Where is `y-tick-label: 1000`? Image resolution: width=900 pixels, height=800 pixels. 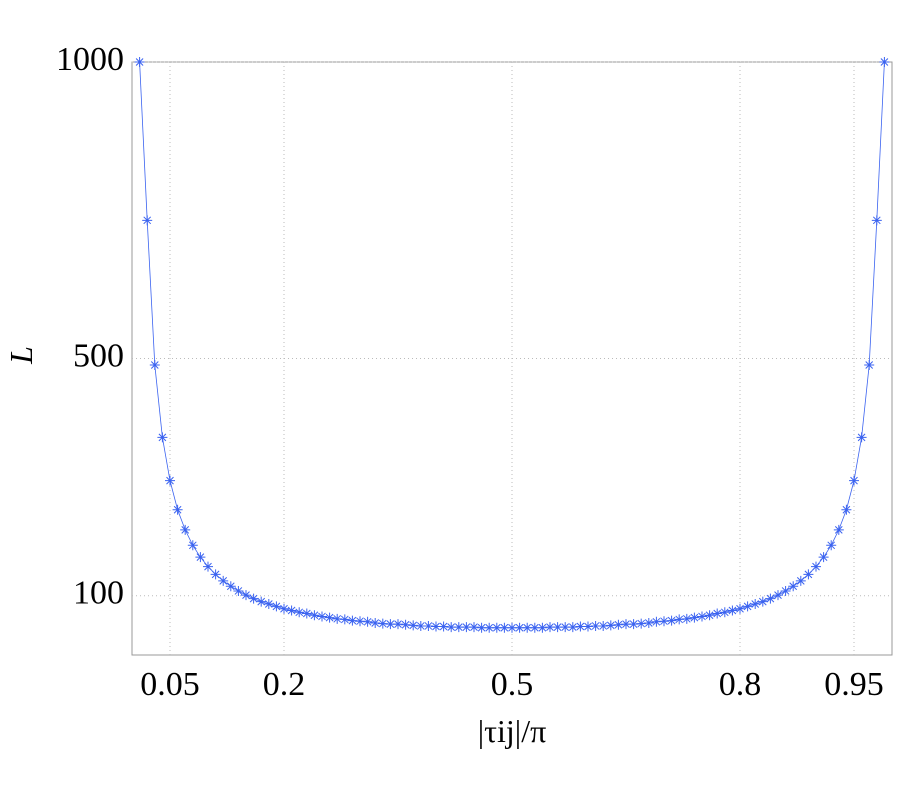 y-tick-label: 1000 is located at coordinates (90, 59).